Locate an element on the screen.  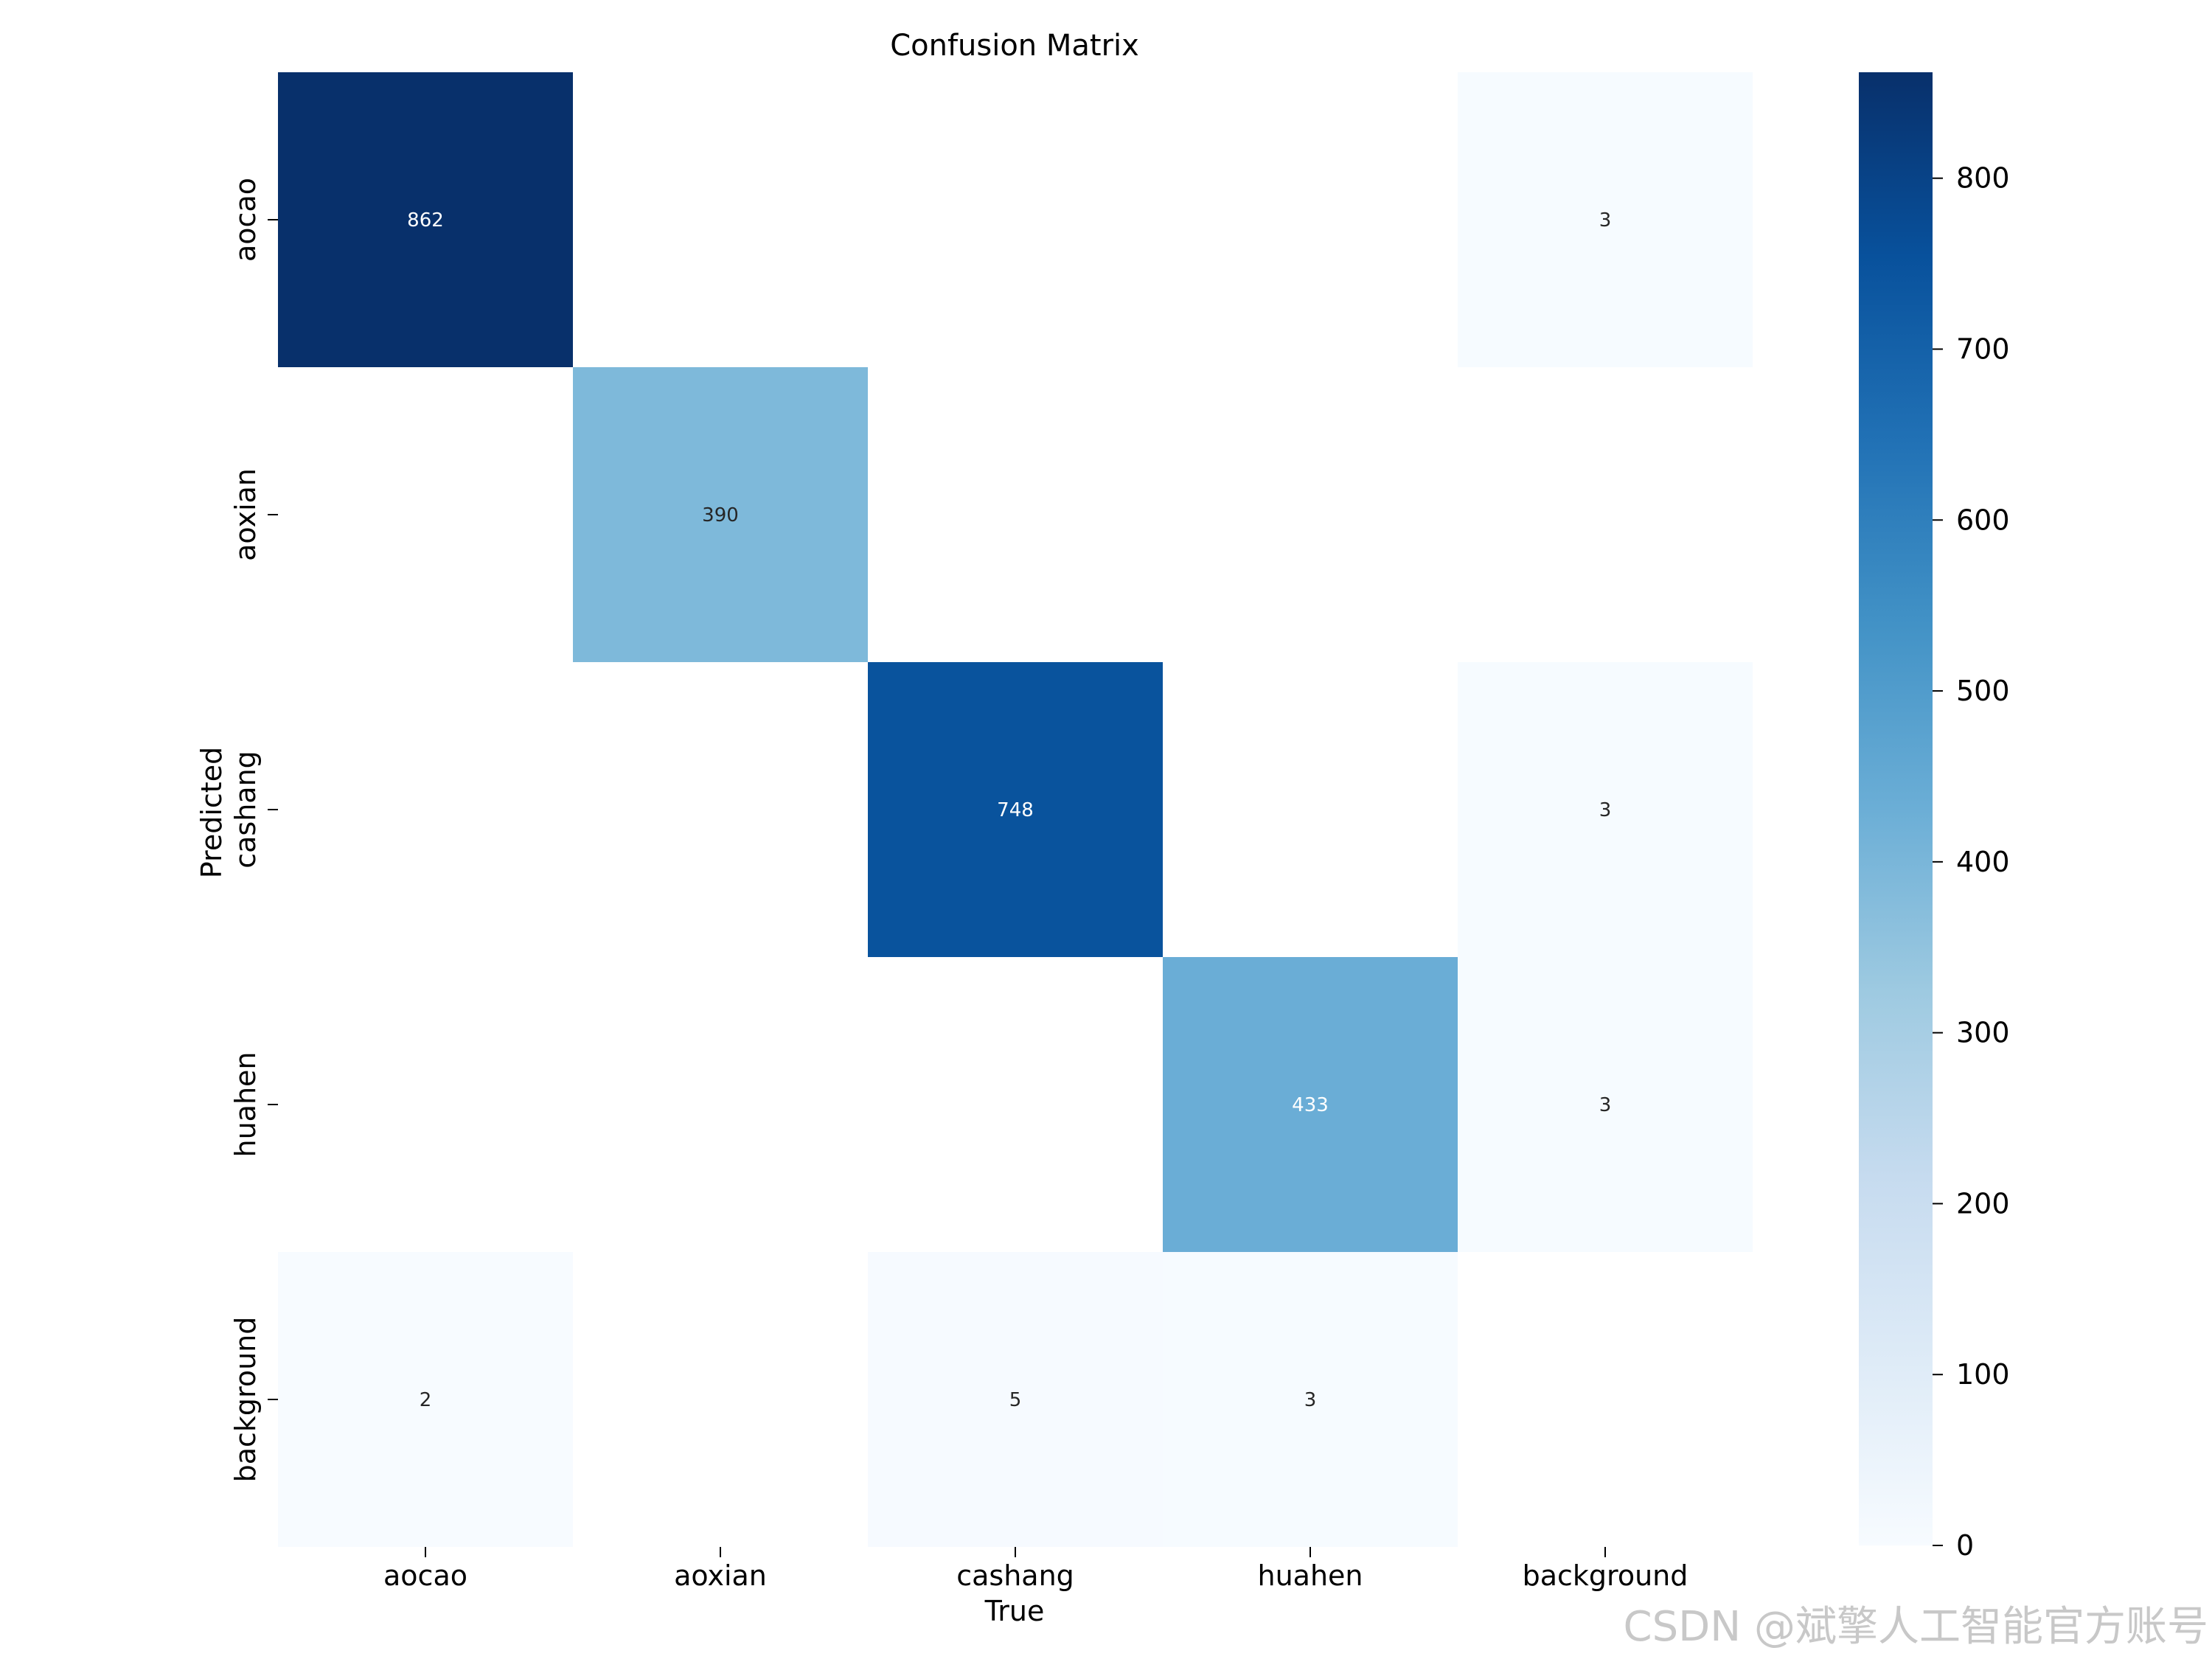
colorbar-tick-label: 100 is located at coordinates (1983, 1374).